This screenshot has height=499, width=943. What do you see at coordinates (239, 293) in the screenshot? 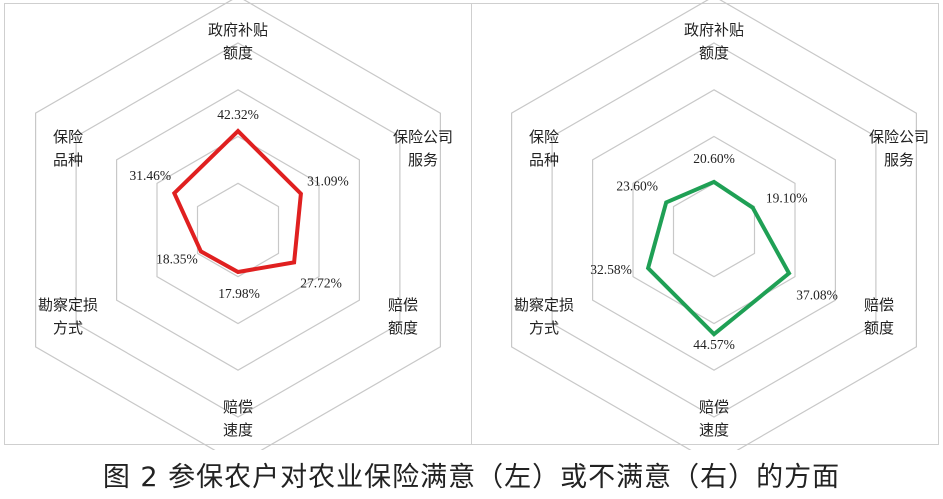
I see `left-value-label-4: 17.98%` at bounding box center [239, 293].